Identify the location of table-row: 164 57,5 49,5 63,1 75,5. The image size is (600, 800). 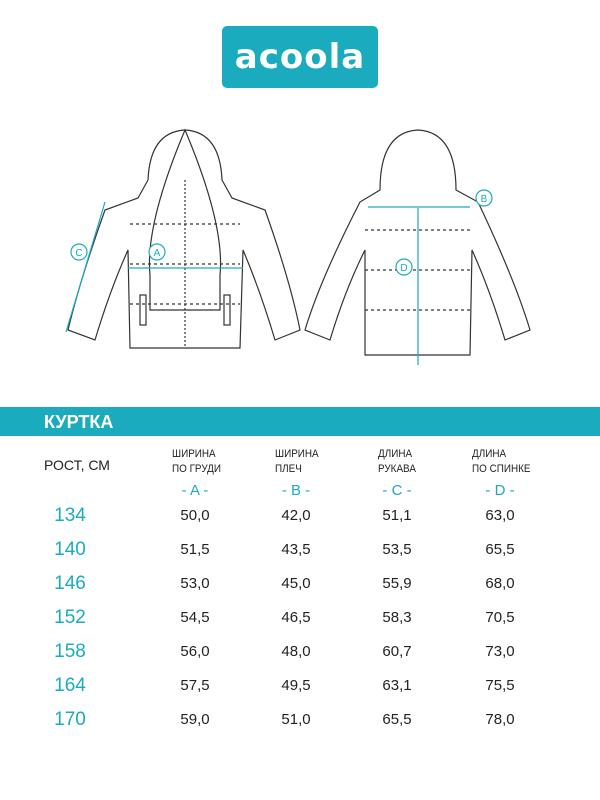
(300, 690).